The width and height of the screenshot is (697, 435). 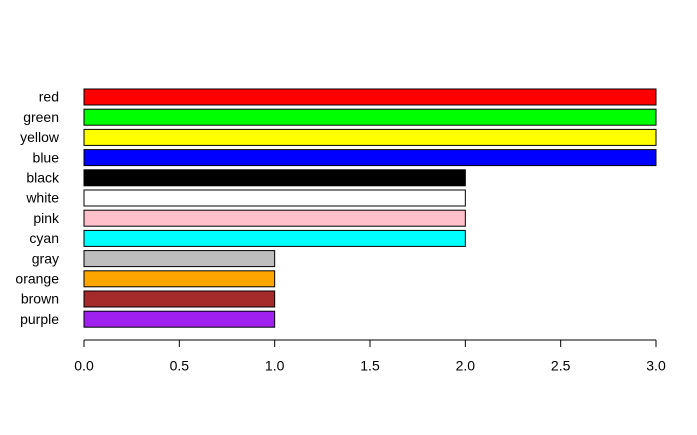 What do you see at coordinates (40, 137) in the screenshot?
I see `y-tick-label: yellow` at bounding box center [40, 137].